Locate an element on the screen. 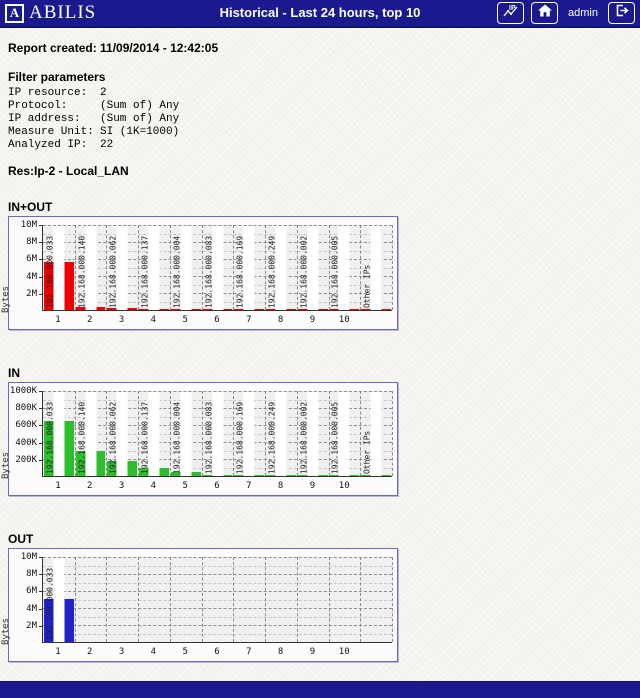  y-tick-label: 4M is located at coordinates (34, 609).